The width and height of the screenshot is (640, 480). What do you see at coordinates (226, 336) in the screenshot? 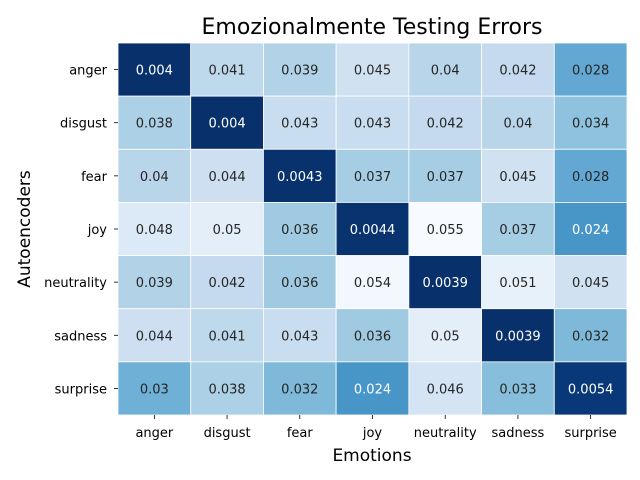
I see `cell-value-label: 0.041` at bounding box center [226, 336].